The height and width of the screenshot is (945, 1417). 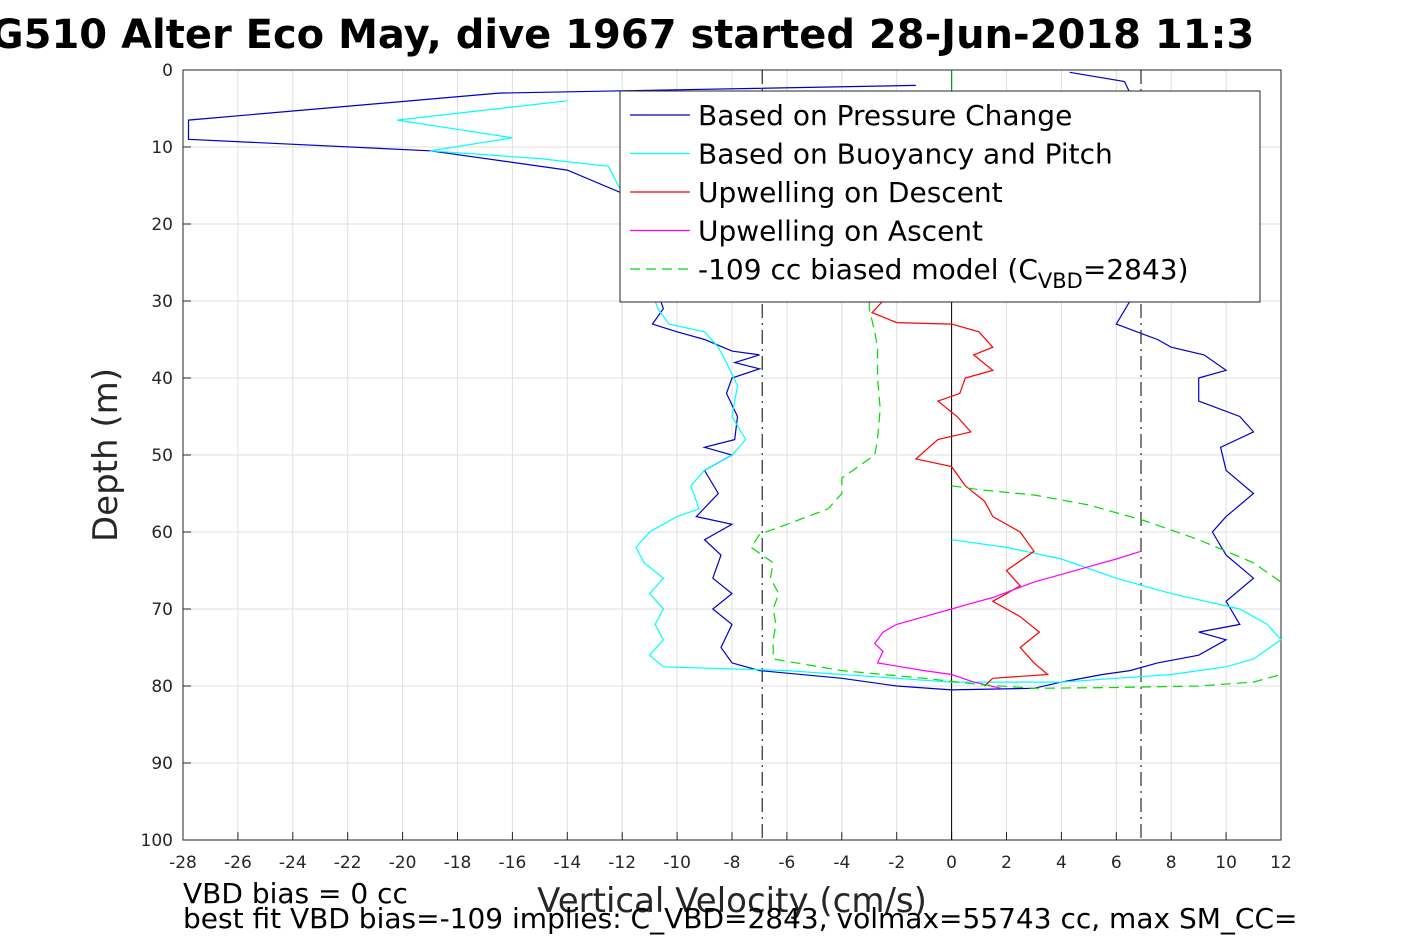 I want to click on legend-entry: Upwelling on Descent, so click(x=850, y=192).